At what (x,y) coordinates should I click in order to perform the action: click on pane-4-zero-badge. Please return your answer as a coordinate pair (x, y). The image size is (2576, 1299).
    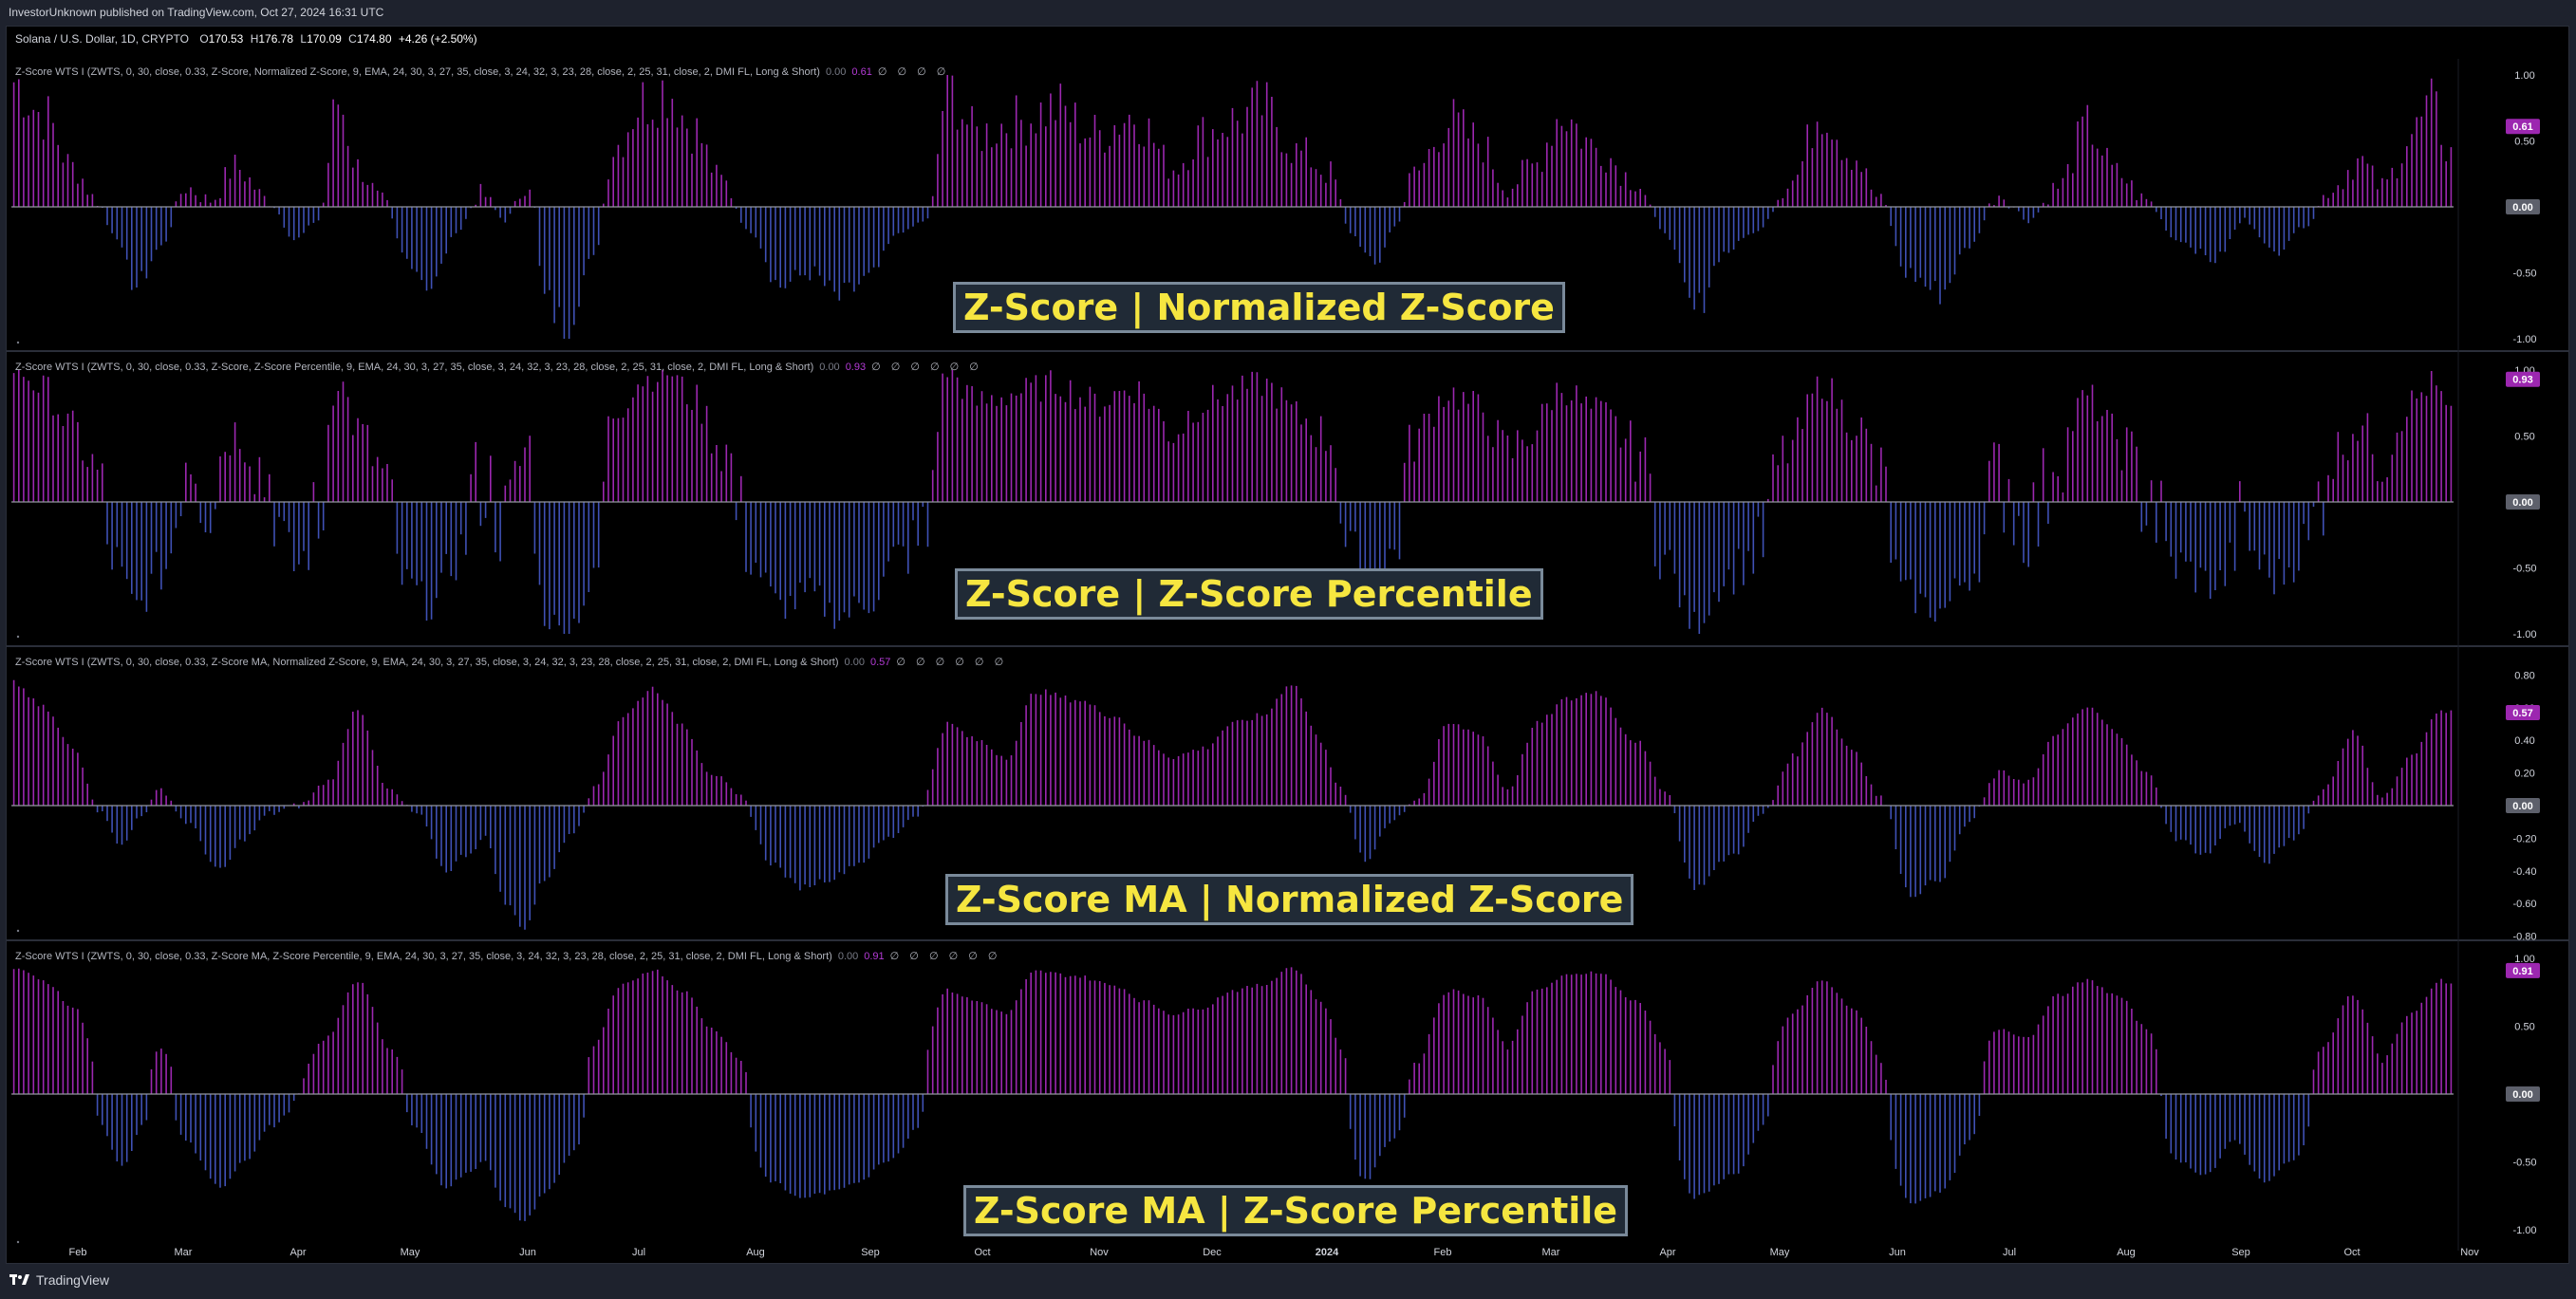
    Looking at the image, I should click on (2523, 1094).